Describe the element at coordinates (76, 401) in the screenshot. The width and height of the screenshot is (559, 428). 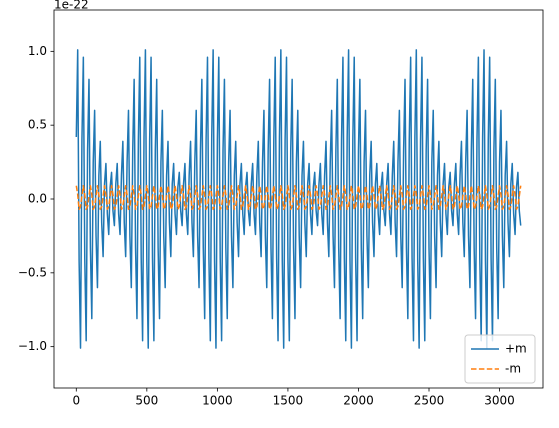
I see `x-tick-label: 0` at that location.